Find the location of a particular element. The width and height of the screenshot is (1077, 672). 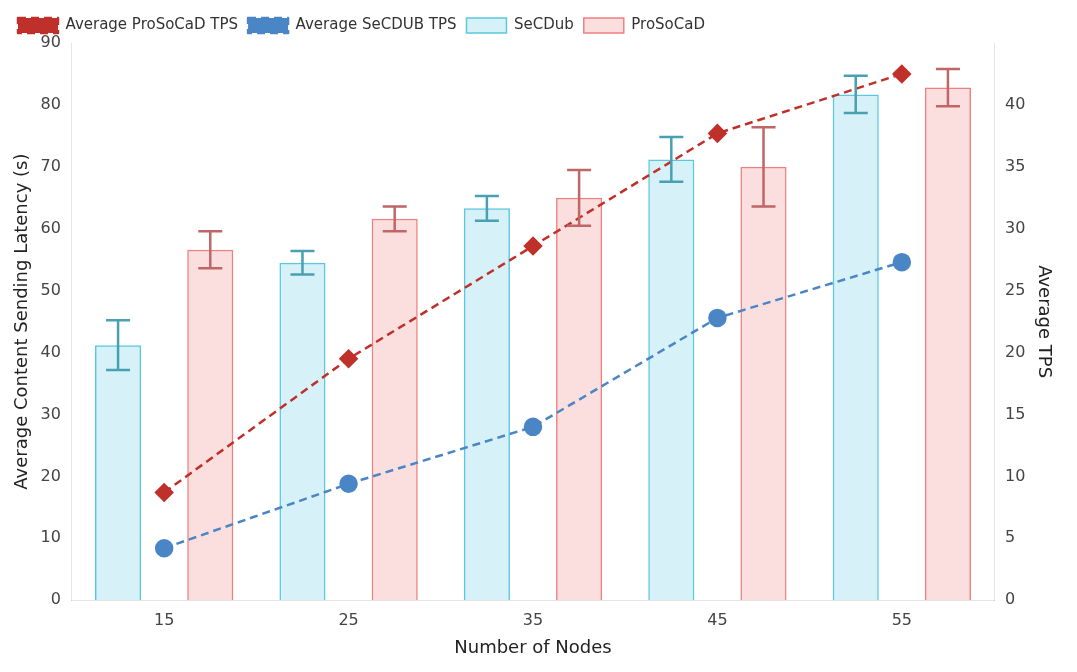

y2-tick-label: 25 is located at coordinates (1015, 289).